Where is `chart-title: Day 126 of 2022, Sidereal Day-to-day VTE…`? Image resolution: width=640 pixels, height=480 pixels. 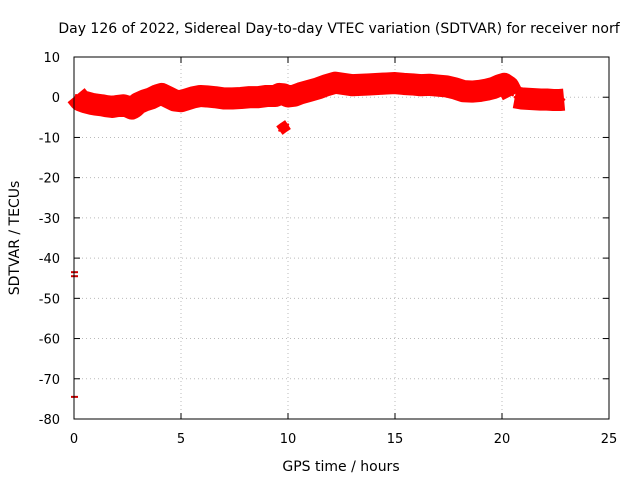
chart-title: Day 126 of 2022, Sidereal Day-to-day VTE… is located at coordinates (339, 29).